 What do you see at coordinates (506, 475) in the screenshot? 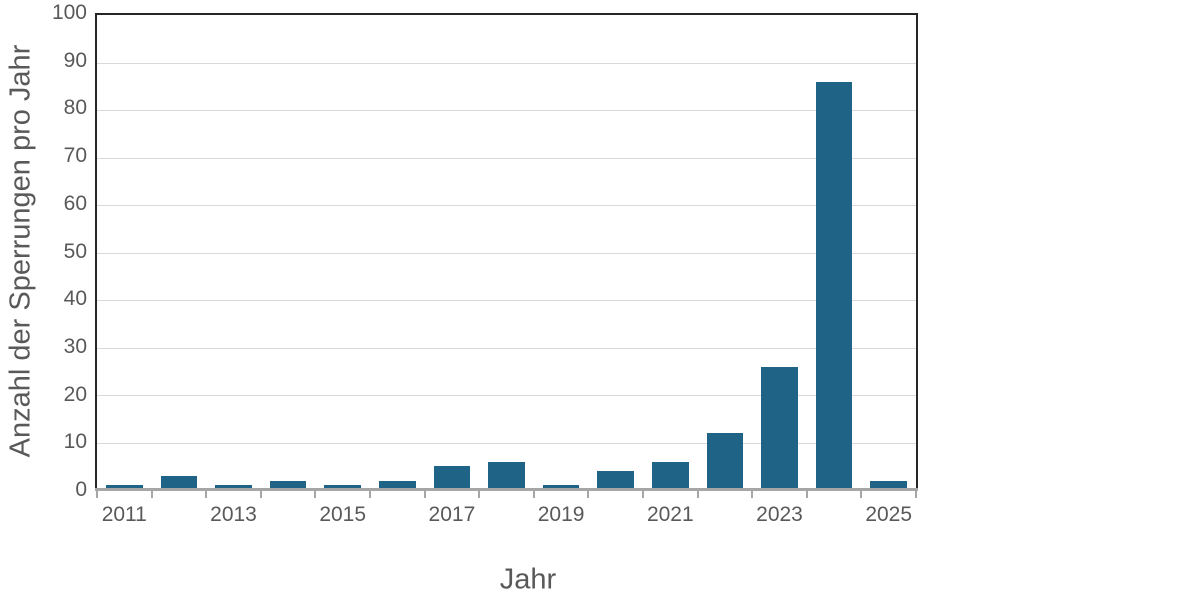
I see `bar-2018` at bounding box center [506, 475].